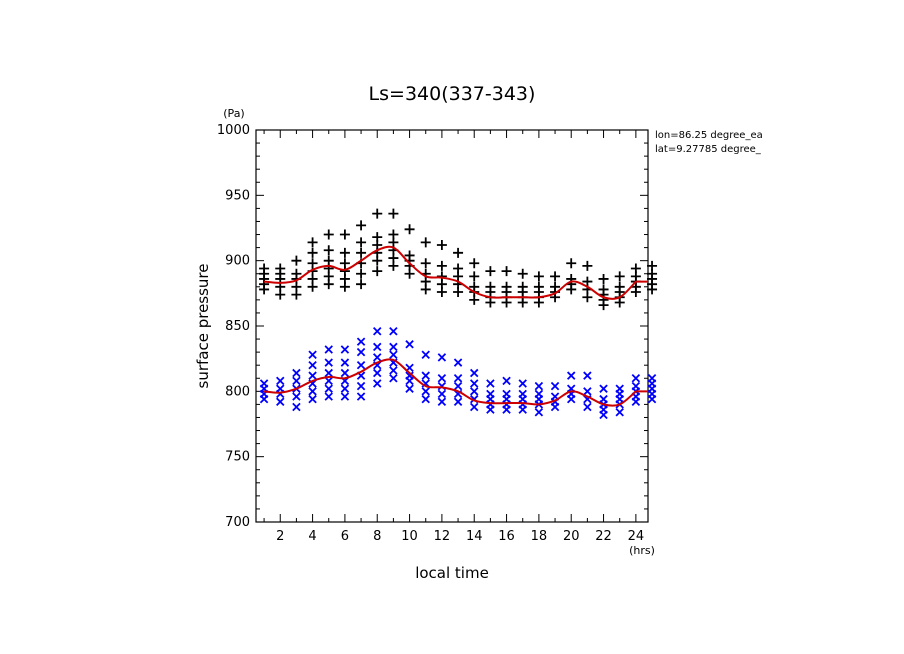  Describe the element at coordinates (571, 536) in the screenshot. I see `x-tick-label: 20` at that location.